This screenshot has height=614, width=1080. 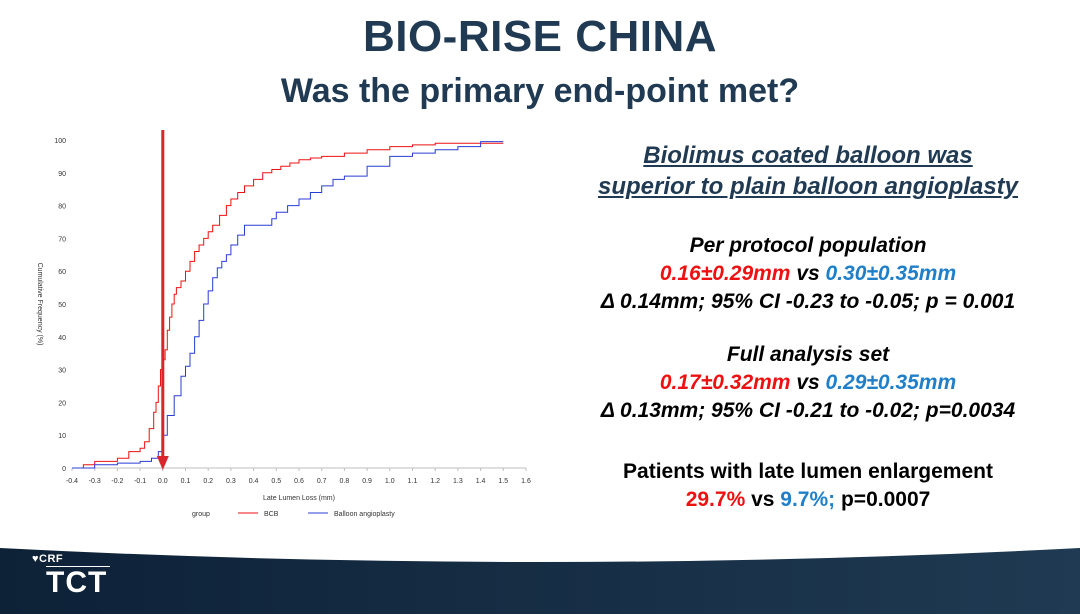 I want to click on lumen-enlargement-bcb-value: 29.7%, so click(x=715, y=499).